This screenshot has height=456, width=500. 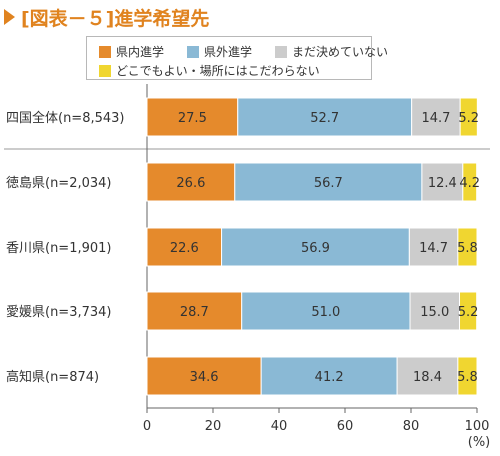 I want to click on legend: 県内進学 県外進学 まだ決めていない どこでもよい・場所にはこだわらない, so click(x=237, y=58).